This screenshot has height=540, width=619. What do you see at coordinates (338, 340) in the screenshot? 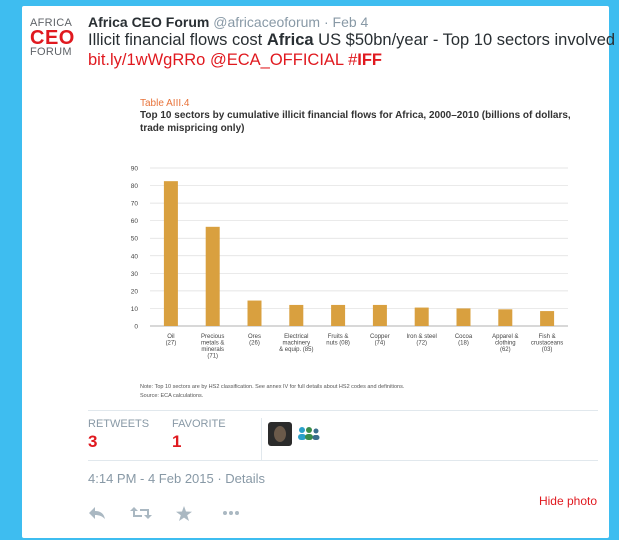
I see `x-tick-label: Fruits & nuts (08)` at bounding box center [338, 340].